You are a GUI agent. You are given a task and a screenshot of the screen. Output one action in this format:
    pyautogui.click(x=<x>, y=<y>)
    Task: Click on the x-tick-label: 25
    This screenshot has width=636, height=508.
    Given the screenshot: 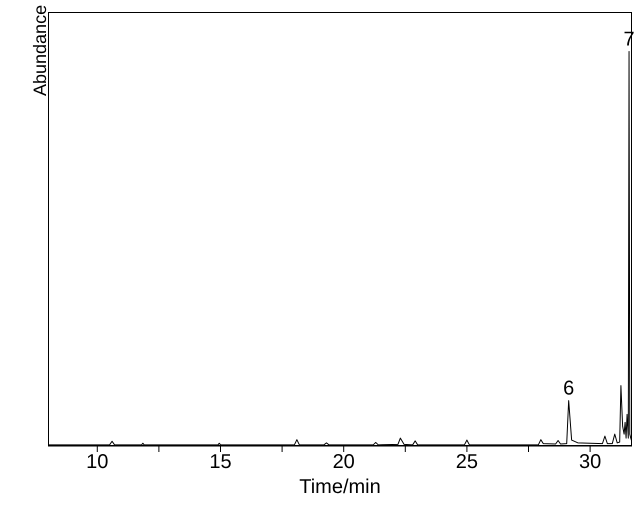 What is the action you would take?
    pyautogui.click(x=467, y=462)
    